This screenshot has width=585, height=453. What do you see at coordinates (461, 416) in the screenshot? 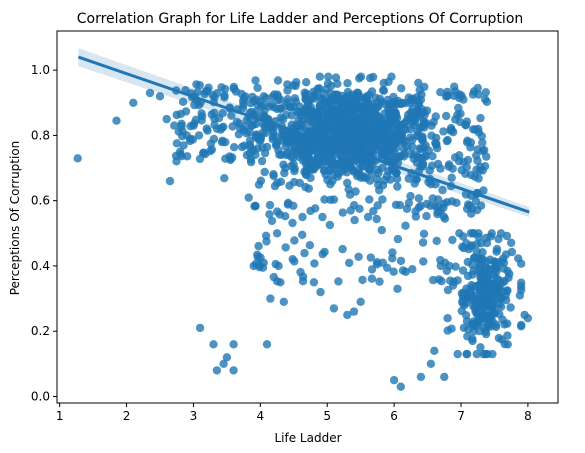
I see `x-tick-label: 7` at bounding box center [461, 416].